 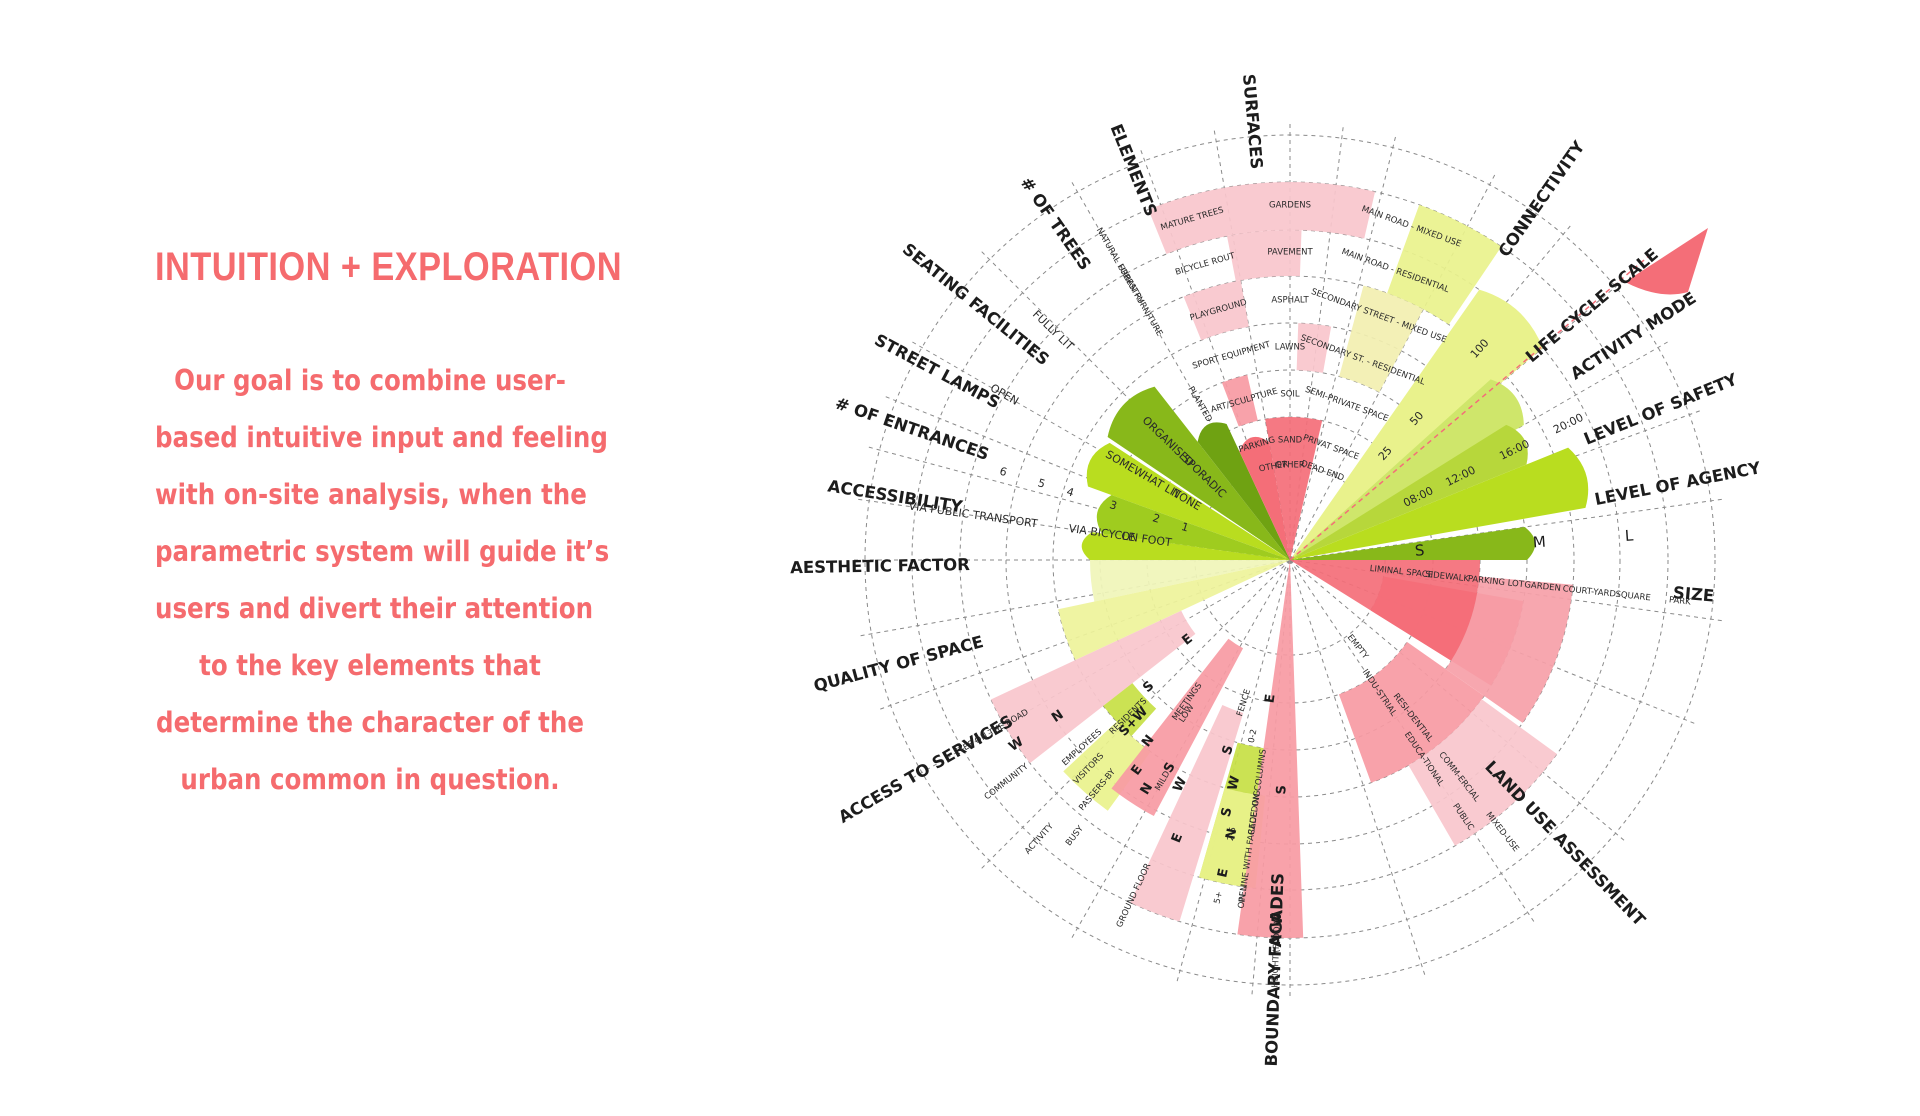 What do you see at coordinates (1290, 206) in the screenshot?
I see `surfaces-item-label: GARDENS` at bounding box center [1290, 206].